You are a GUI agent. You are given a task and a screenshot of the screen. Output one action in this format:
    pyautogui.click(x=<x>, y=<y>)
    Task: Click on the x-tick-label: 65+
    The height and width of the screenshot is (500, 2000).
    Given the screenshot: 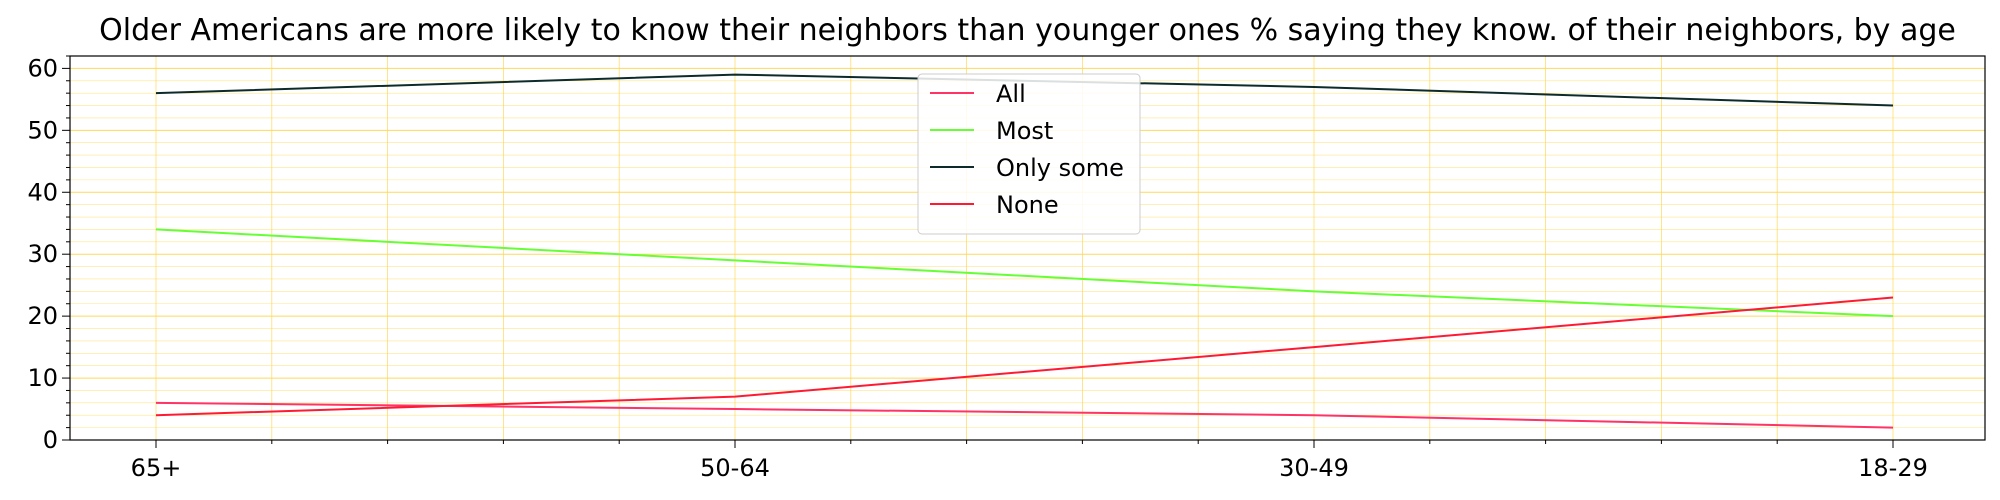 What is the action you would take?
    pyautogui.click(x=156, y=468)
    